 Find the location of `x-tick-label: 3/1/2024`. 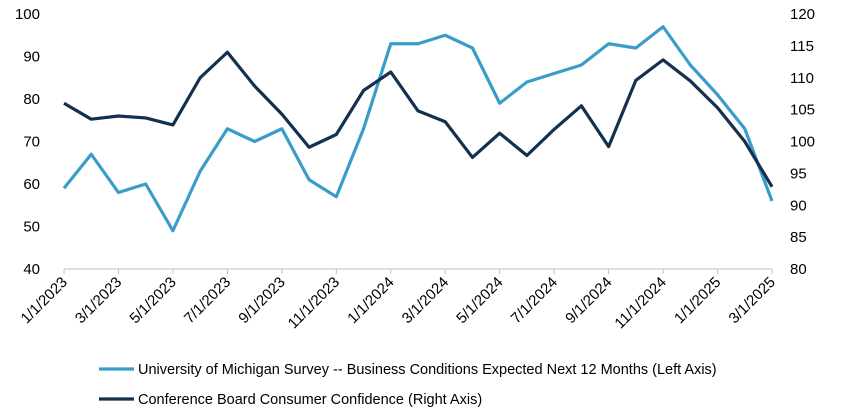

x-tick-label: 3/1/2024 is located at coordinates (425, 300).